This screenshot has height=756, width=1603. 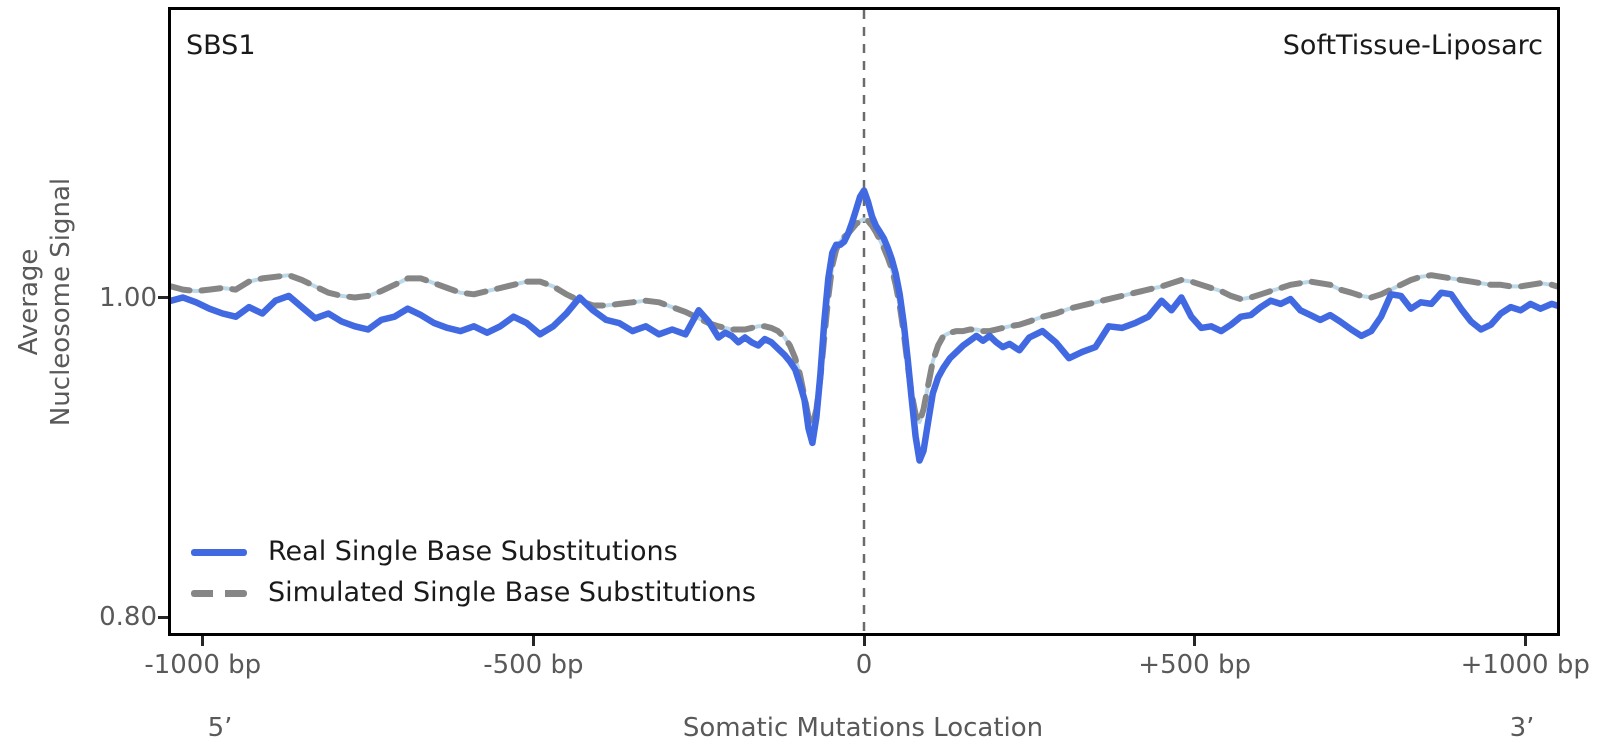 What do you see at coordinates (29, 302) in the screenshot?
I see `y-axis-label-line1: Average` at bounding box center [29, 302].